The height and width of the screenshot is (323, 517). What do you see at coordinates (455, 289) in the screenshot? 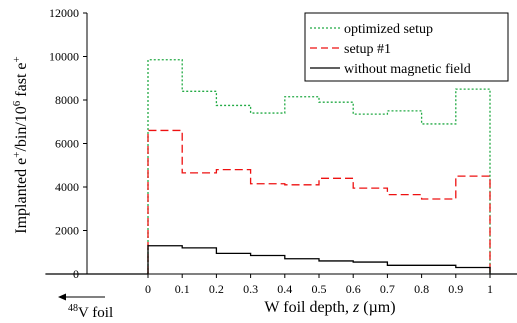
I see `x-tick-label: 0.9` at bounding box center [455, 289].